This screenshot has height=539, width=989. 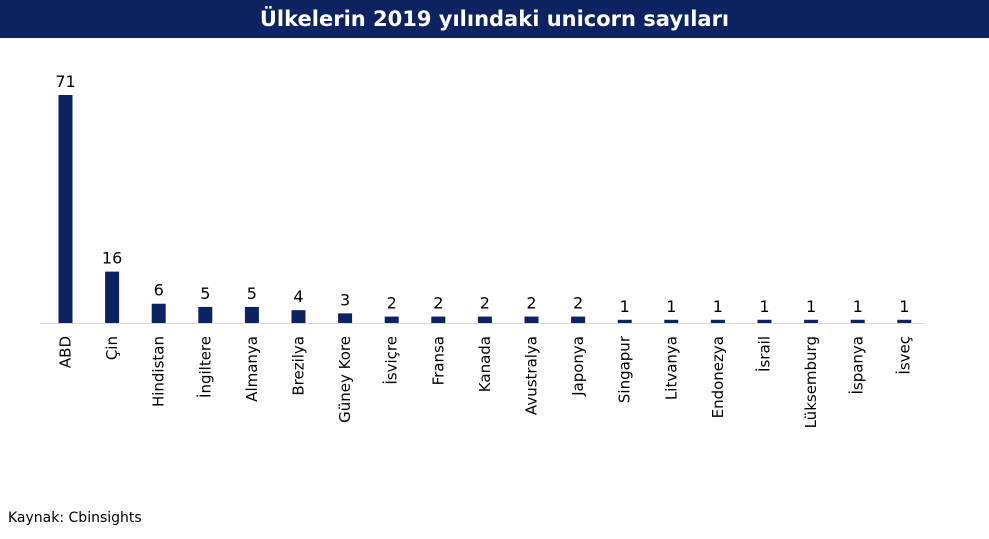 What do you see at coordinates (857, 365) in the screenshot?
I see `category-label: İspanya` at bounding box center [857, 365].